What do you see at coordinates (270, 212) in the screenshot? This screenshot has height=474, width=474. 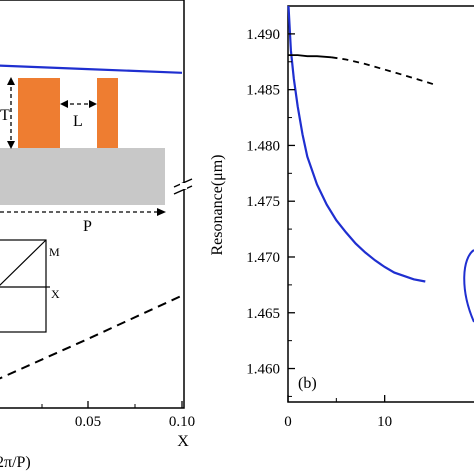 I see `panel-b-y-ticks: 1.490 1.485 1.480 1.475 1.470 1.465 1.460` at bounding box center [270, 212].